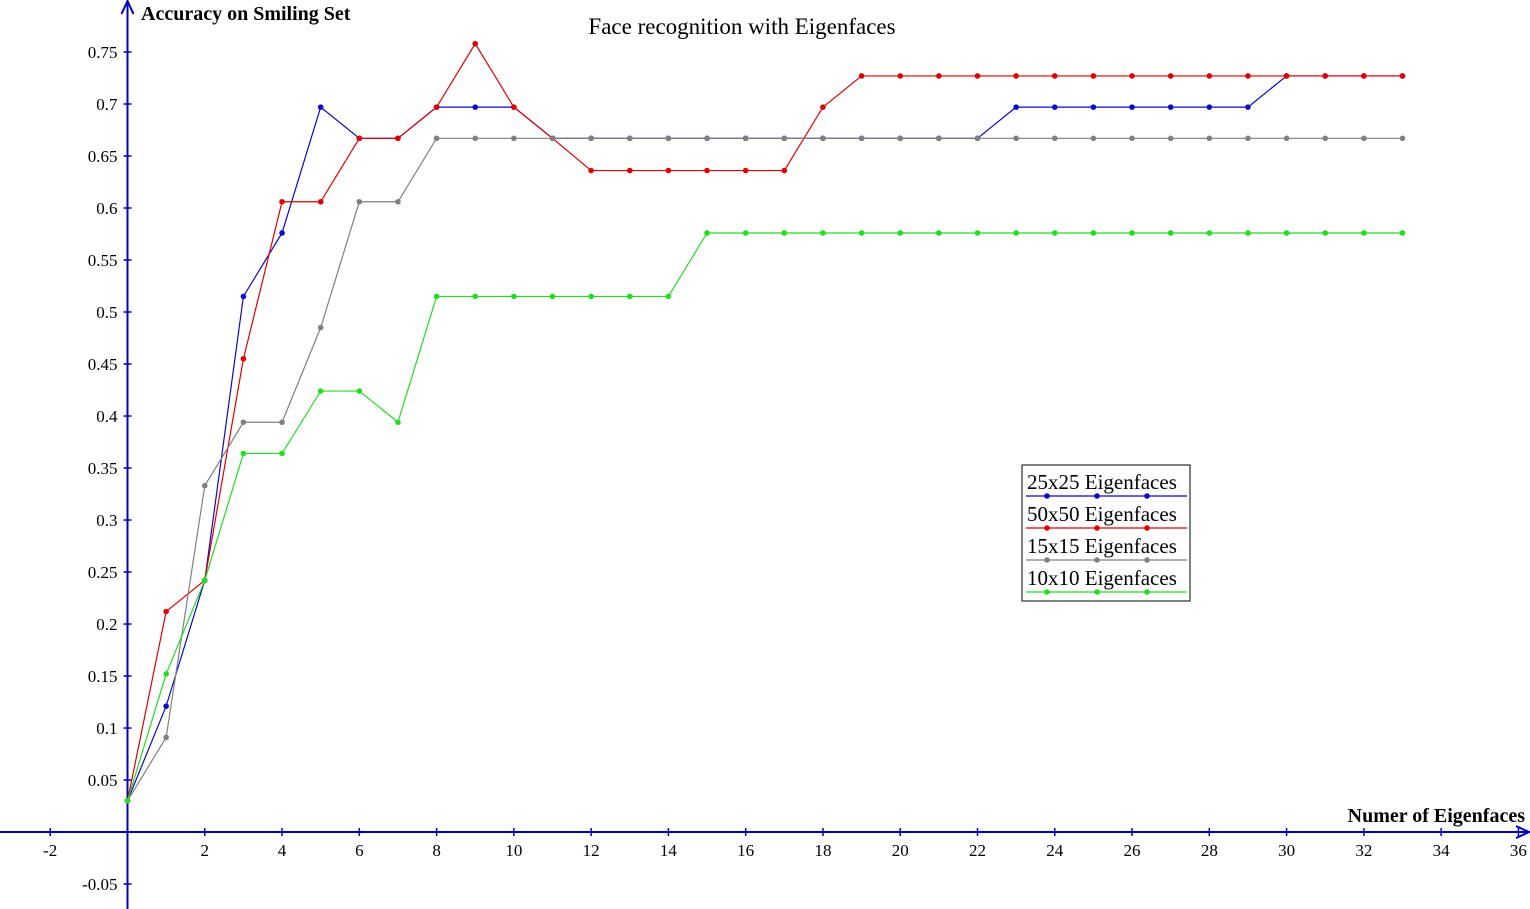 This screenshot has height=909, width=1530. What do you see at coordinates (1106, 533) in the screenshot?
I see `legend-box` at bounding box center [1106, 533].